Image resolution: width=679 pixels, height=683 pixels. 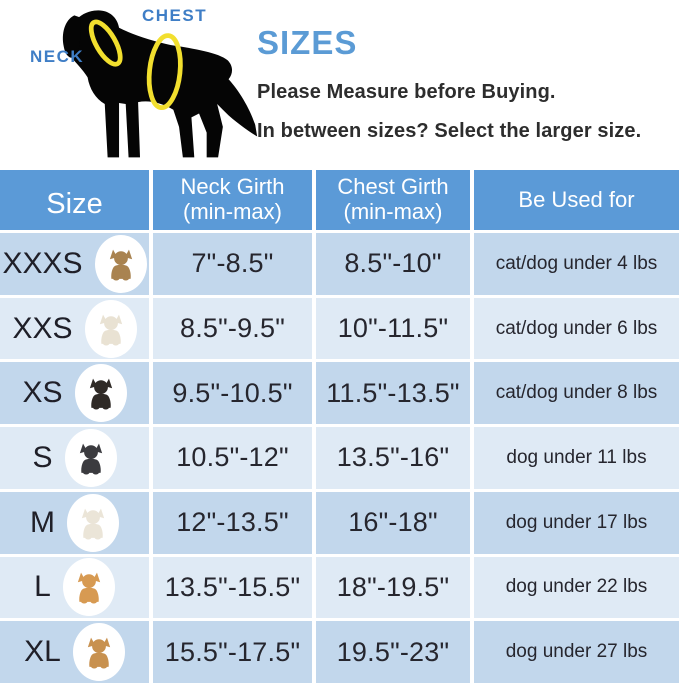 What do you see at coordinates (175, 15) in the screenshot?
I see `chest-label: CHEST` at bounding box center [175, 15].